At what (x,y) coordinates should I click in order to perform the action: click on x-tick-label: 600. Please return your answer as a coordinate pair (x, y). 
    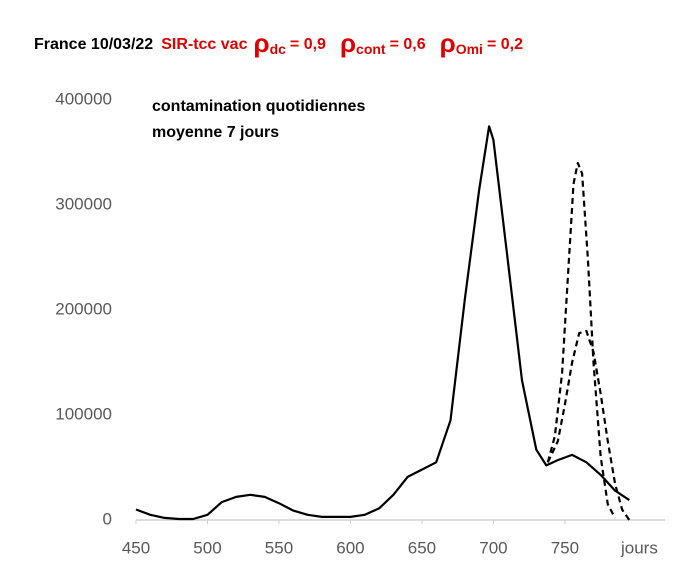
    Looking at the image, I should click on (350, 547).